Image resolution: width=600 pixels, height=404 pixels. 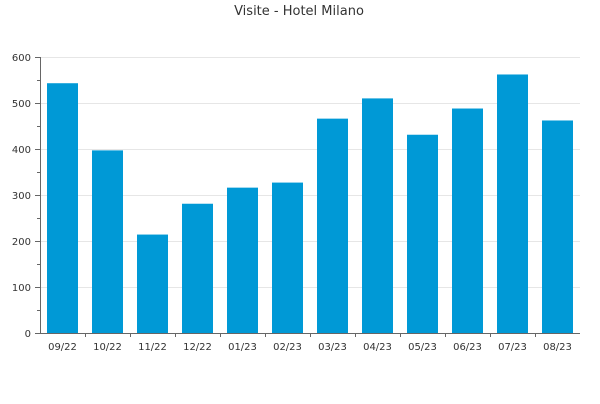 I want to click on y-tick-labels: 0 100 200 300 400 500 600, so click(x=21, y=196).